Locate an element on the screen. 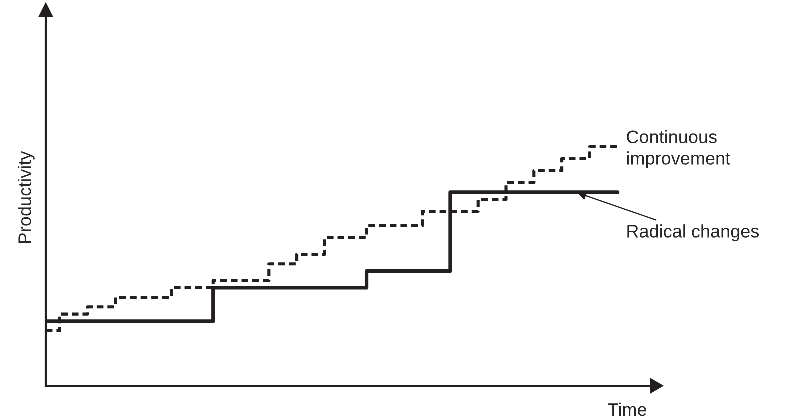 Image resolution: width=792 pixels, height=417 pixels. legend-label: Radical changes is located at coordinates (694, 233).